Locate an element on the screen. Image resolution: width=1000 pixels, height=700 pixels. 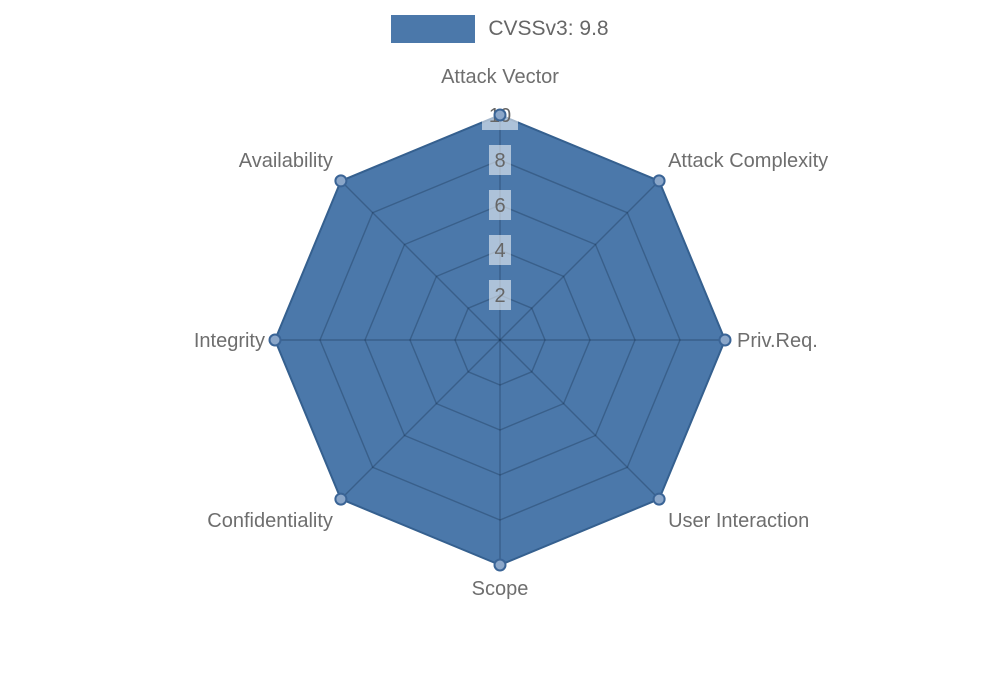
category-label-integrity: Integrity is located at coordinates (229, 341).